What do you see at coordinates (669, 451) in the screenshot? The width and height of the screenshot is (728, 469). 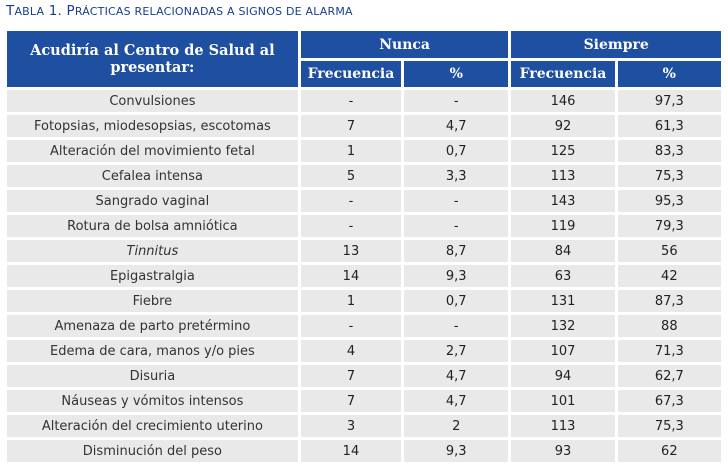 I see `cell-siempre-pct: 62` at bounding box center [669, 451].